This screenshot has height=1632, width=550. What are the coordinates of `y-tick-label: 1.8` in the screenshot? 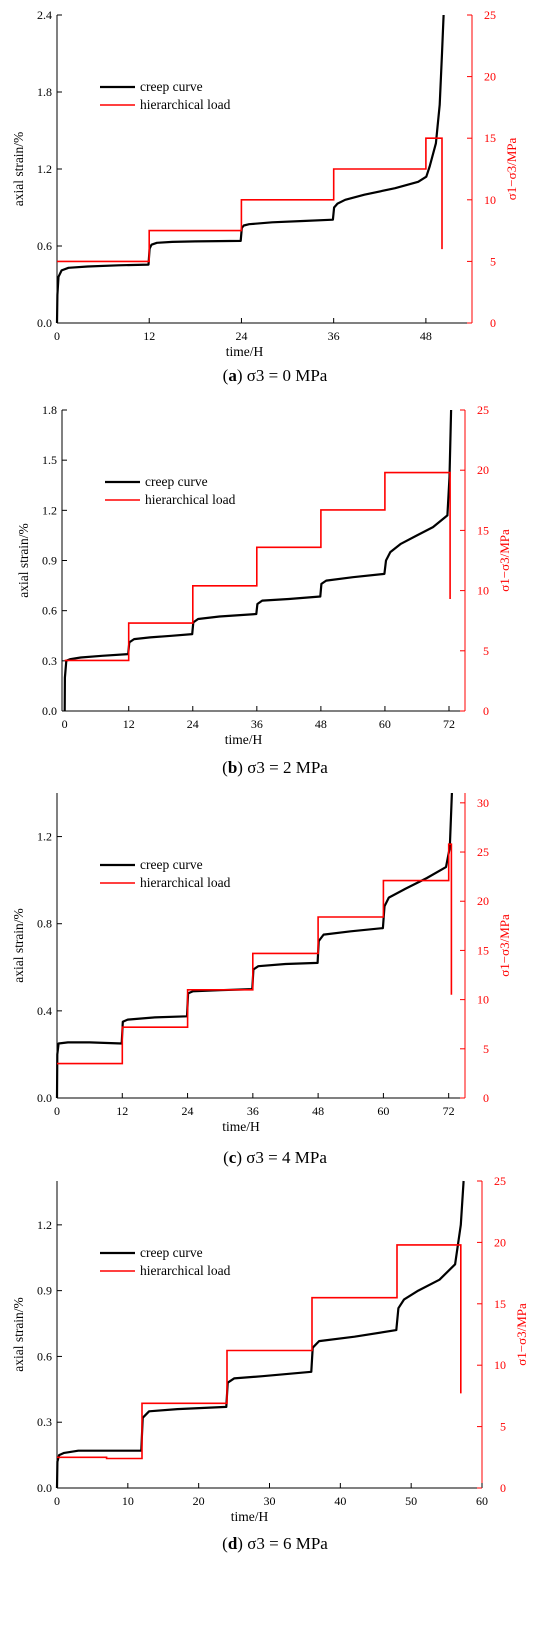 It's located at (44, 92).